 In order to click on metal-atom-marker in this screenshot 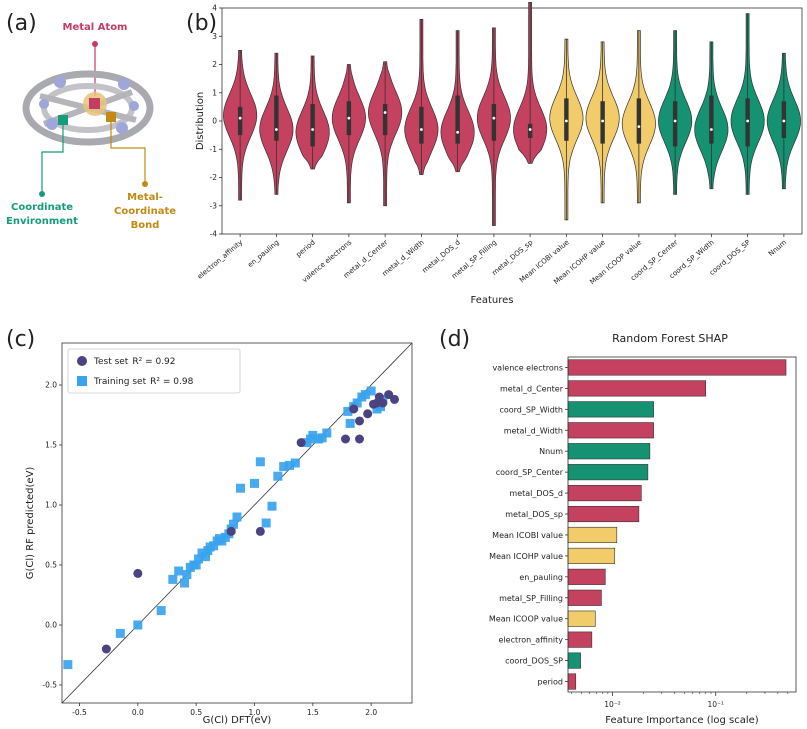, I will do `click(94, 103)`.